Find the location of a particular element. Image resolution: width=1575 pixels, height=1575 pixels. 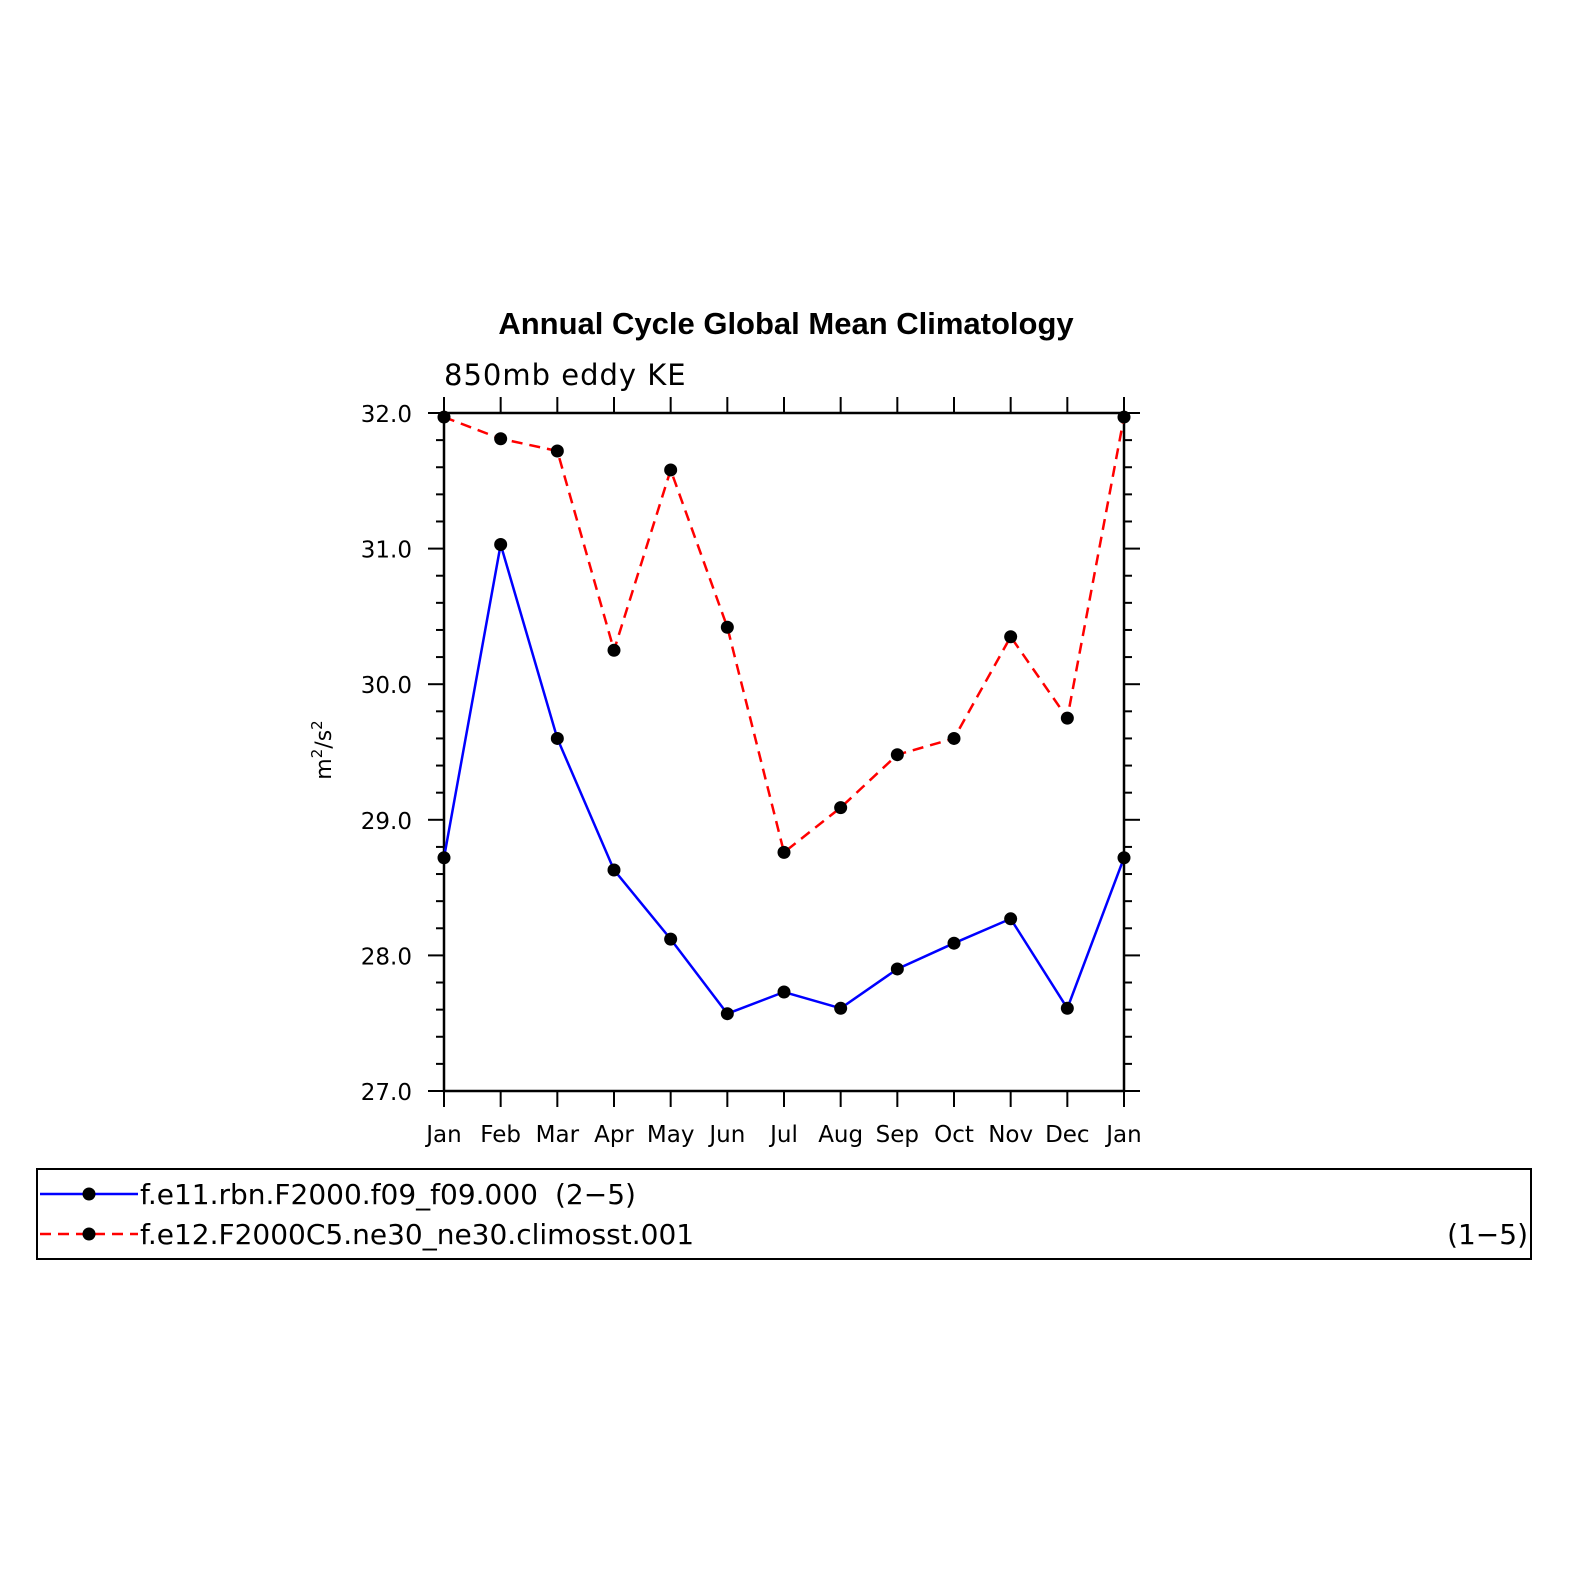

y-axis-label-mid: /s is located at coordinates (324, 739).